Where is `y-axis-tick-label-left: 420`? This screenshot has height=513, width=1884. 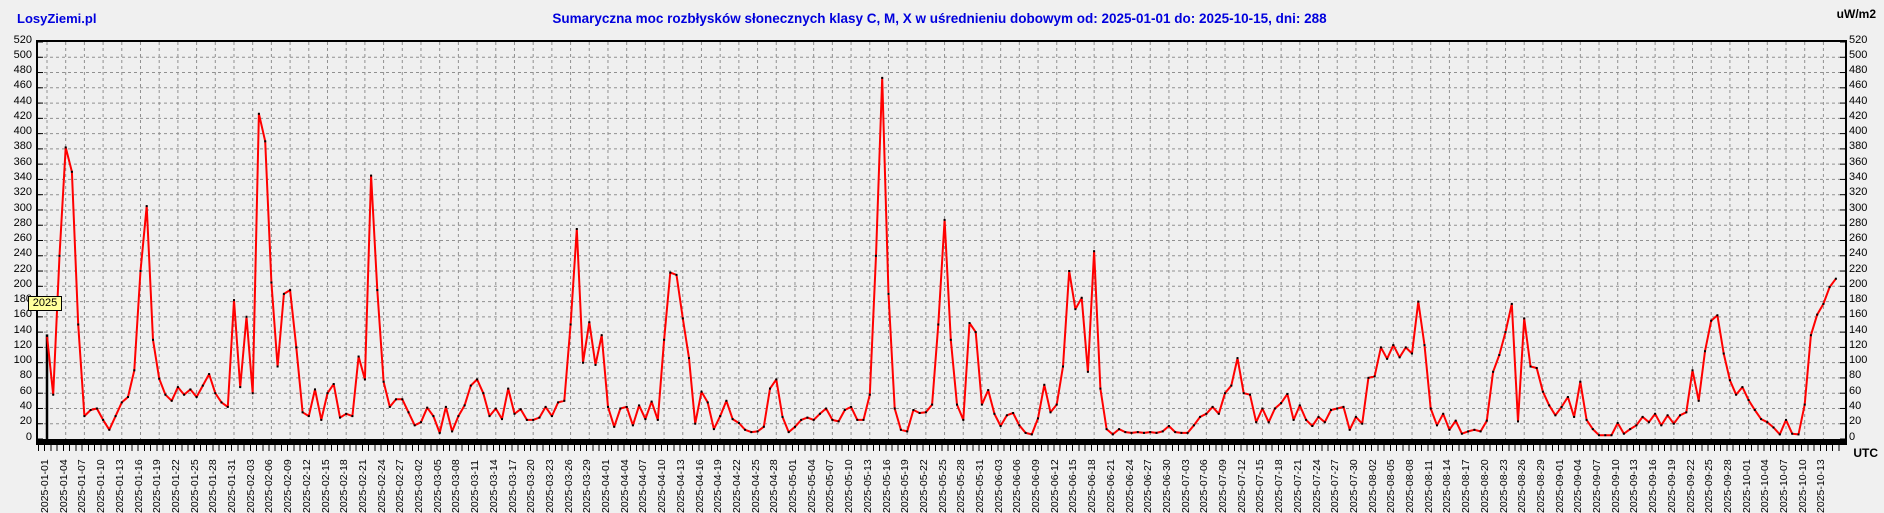
y-axis-tick-label-left: 420 is located at coordinates (22, 115).